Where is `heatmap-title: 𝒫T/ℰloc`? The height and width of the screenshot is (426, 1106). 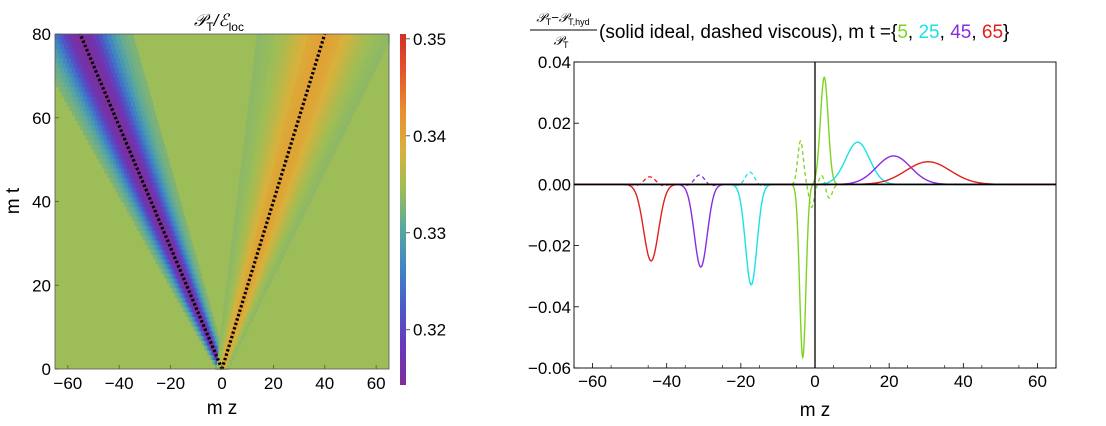
heatmap-title: 𝒫T/ℰloc is located at coordinates (219, 22).